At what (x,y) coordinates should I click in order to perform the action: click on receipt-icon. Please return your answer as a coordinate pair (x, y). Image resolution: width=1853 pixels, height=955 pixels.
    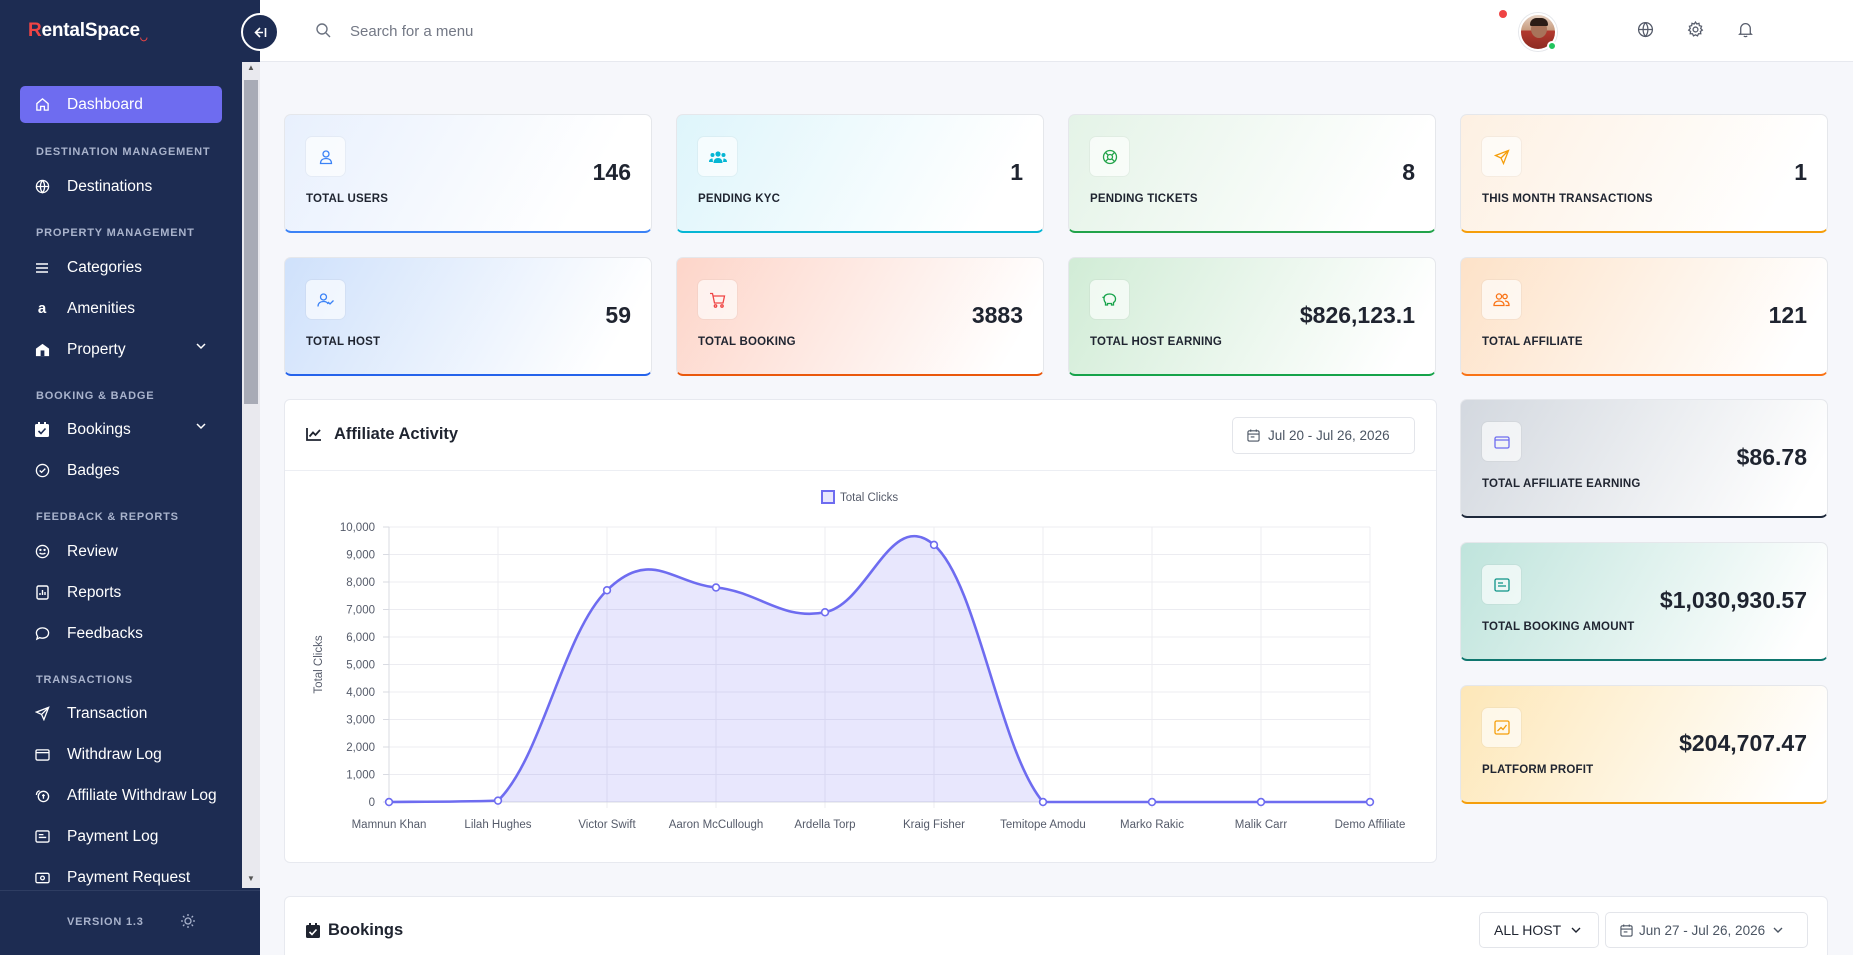
    Looking at the image, I should click on (42, 837).